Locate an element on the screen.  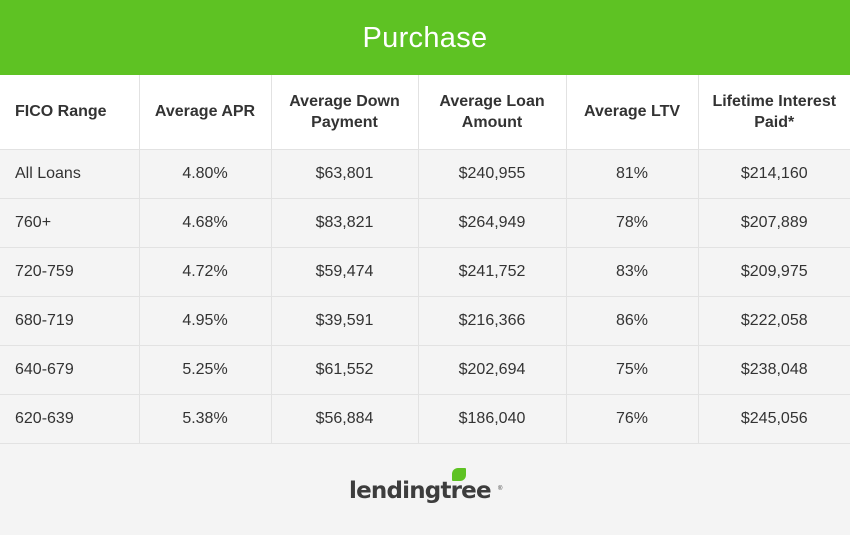
cell-average-apr: 5.25% is located at coordinates (205, 370).